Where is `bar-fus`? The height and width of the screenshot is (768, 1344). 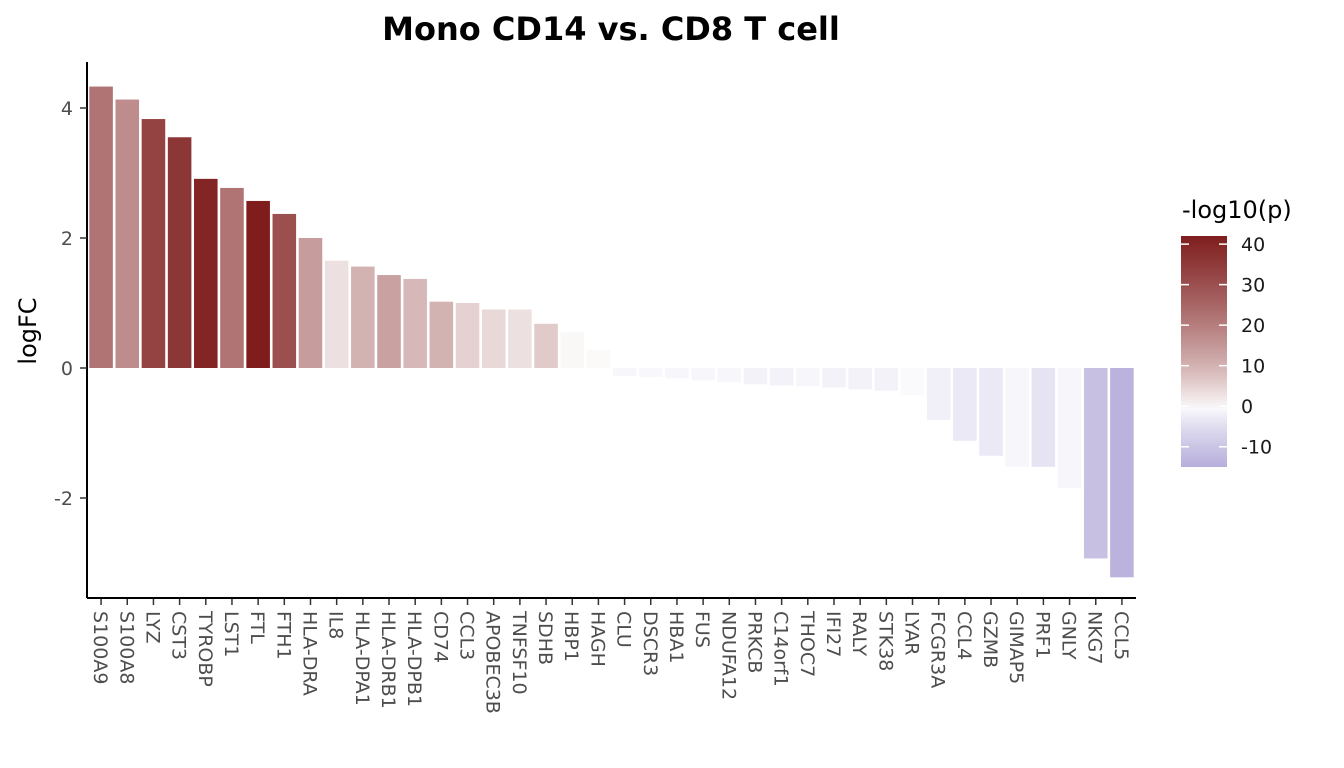 bar-fus is located at coordinates (703, 374).